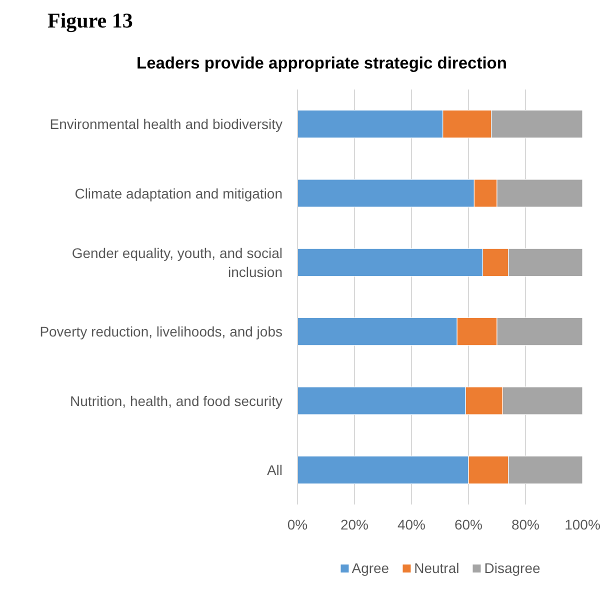  What do you see at coordinates (512, 568) in the screenshot?
I see `legend-label: Disagree` at bounding box center [512, 568].